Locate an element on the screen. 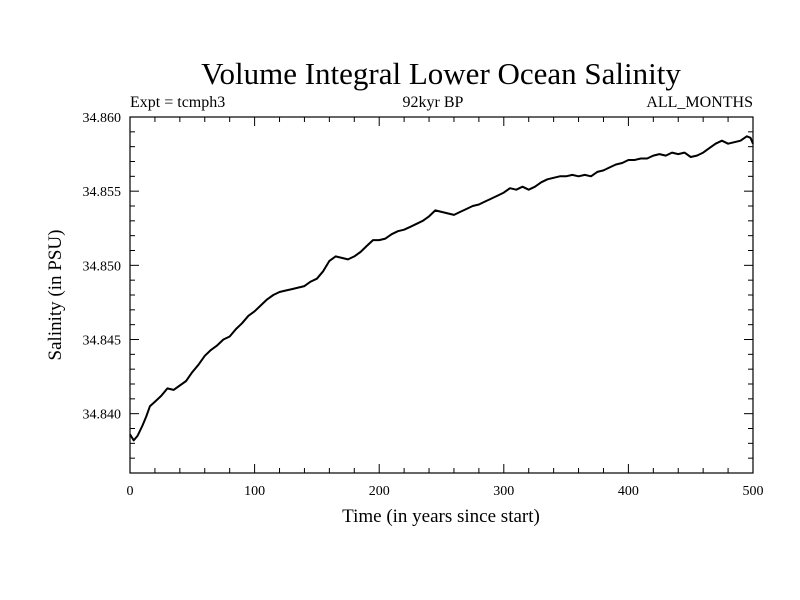 The width and height of the screenshot is (800, 600). y-tick-label: 34.850 is located at coordinates (102, 266).